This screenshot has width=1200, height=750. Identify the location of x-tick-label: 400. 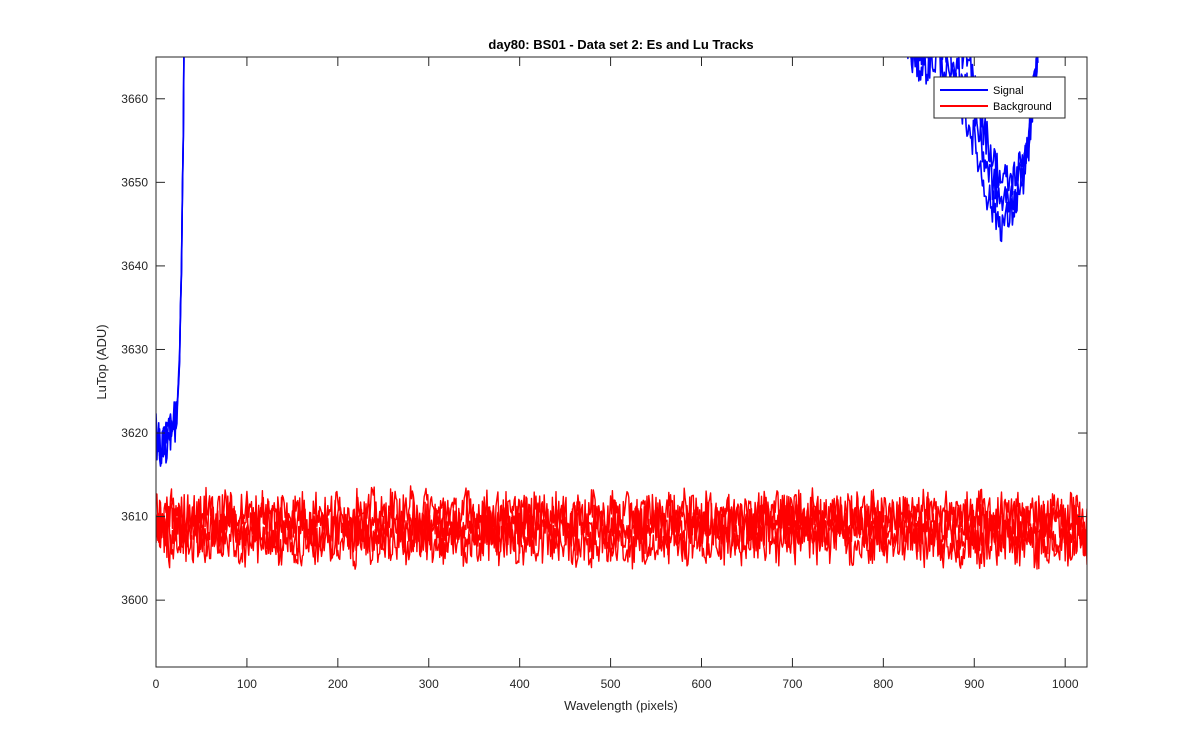
(520, 684).